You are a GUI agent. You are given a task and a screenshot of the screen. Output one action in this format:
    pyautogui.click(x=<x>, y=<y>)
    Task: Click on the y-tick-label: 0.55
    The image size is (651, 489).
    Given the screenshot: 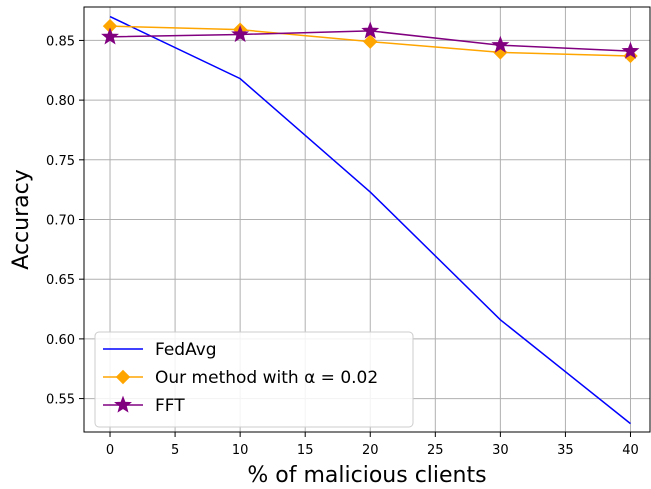 What is the action you would take?
    pyautogui.click(x=60, y=400)
    